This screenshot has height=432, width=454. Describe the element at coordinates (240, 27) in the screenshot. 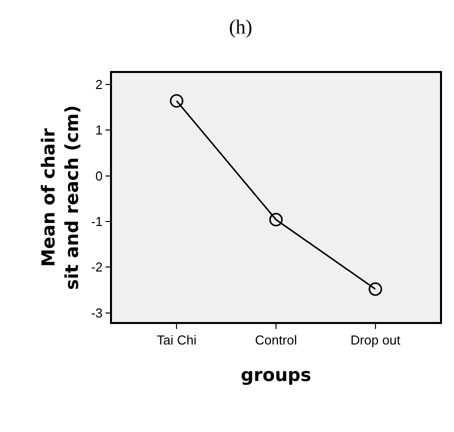

I see `chart-title: (h)` at that location.